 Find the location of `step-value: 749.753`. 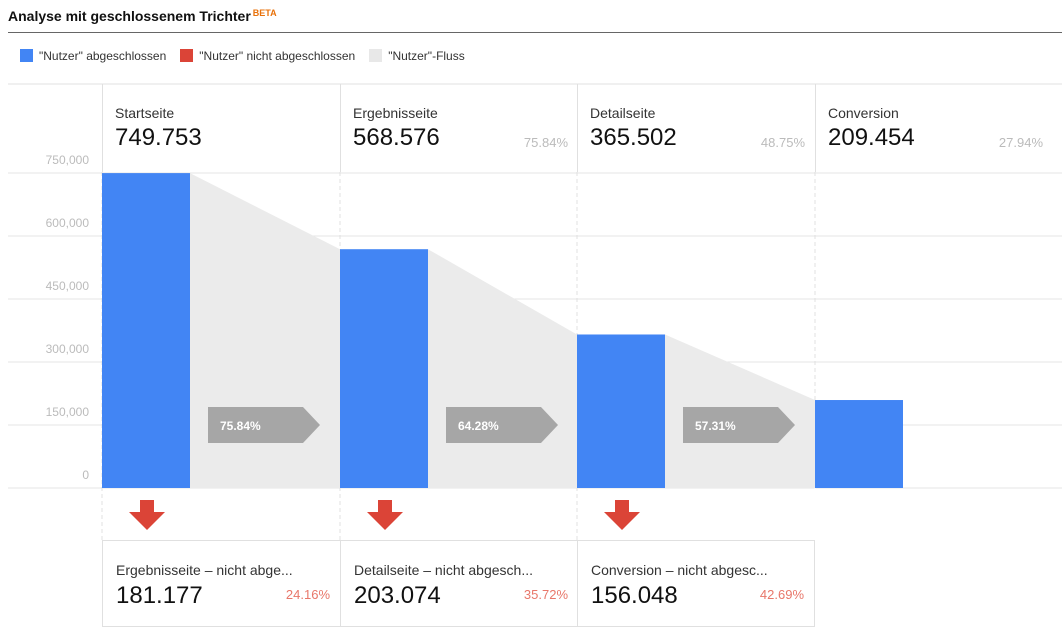

step-value: 749.753 is located at coordinates (158, 137).